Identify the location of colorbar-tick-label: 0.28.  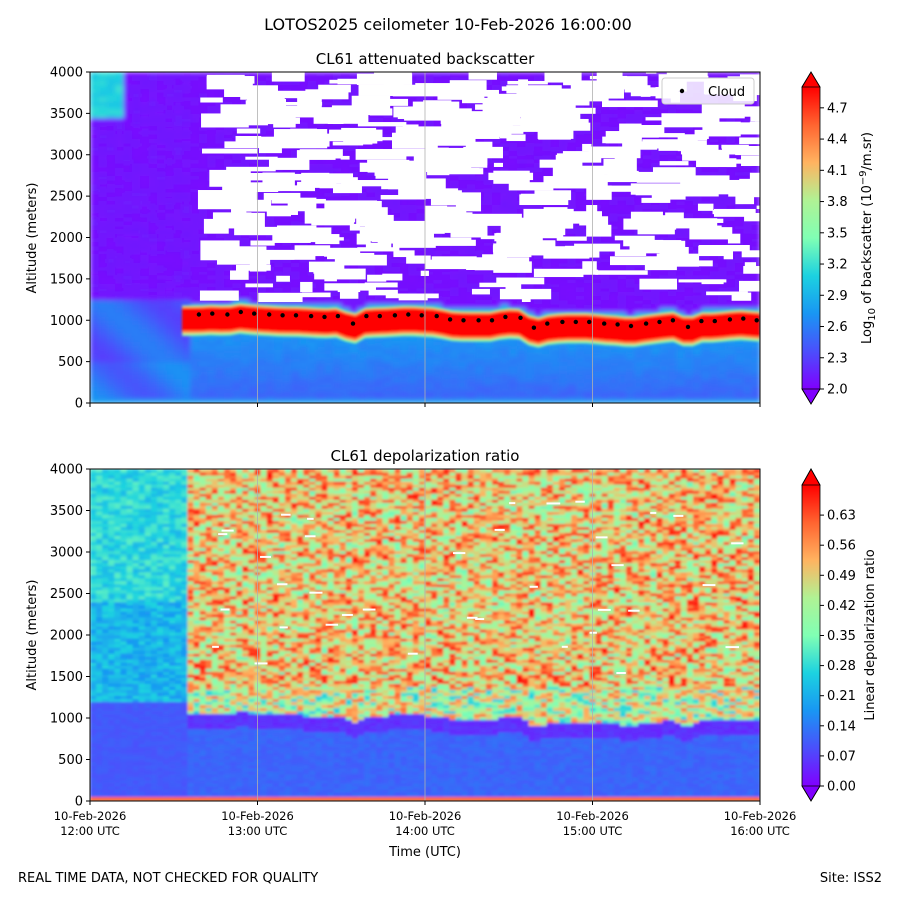
(841, 666).